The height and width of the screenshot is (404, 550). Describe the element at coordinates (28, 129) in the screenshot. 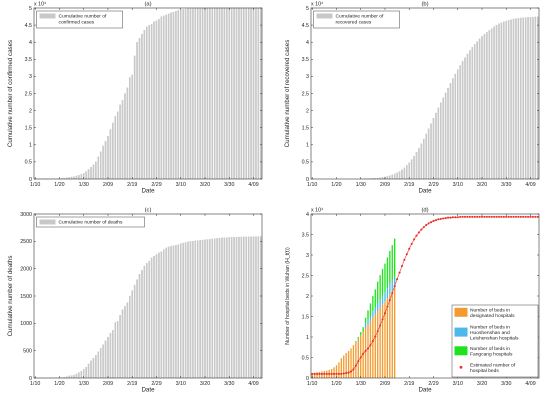

I see `y-tick-label: 1.5` at that location.